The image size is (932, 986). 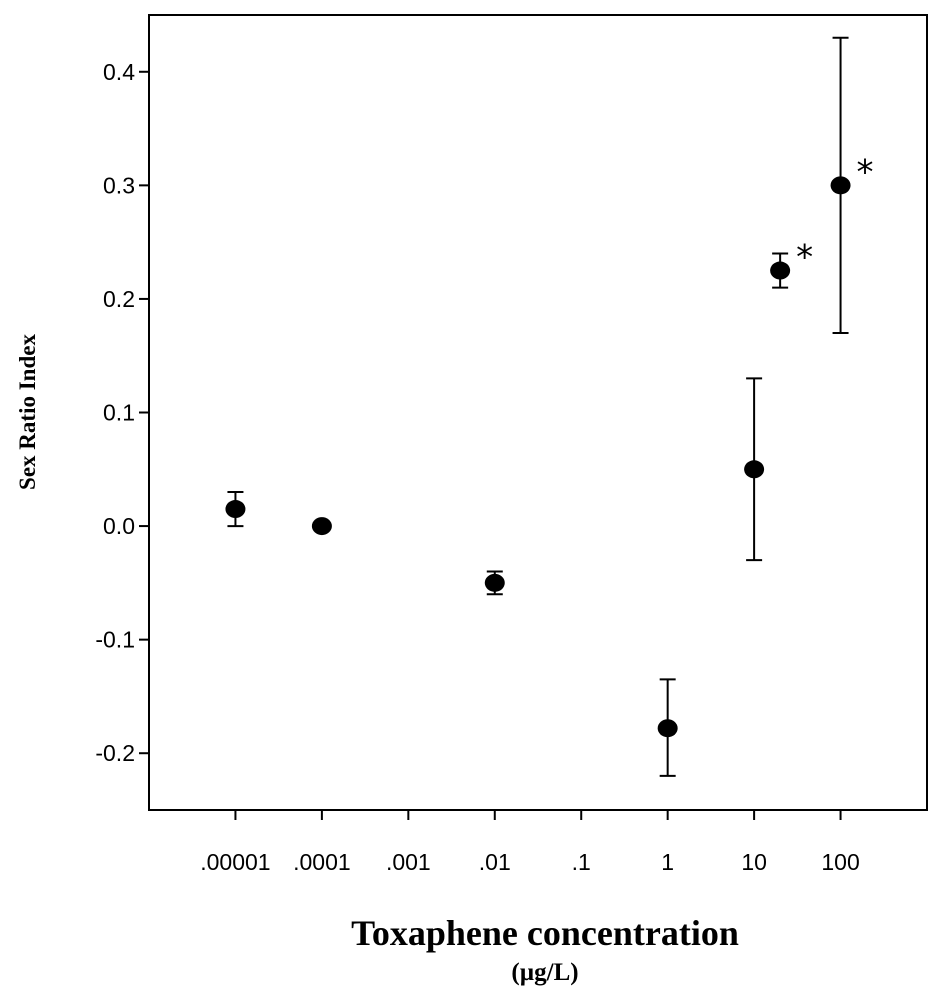 I want to click on y-tick-label: -0.2, so click(x=115, y=753).